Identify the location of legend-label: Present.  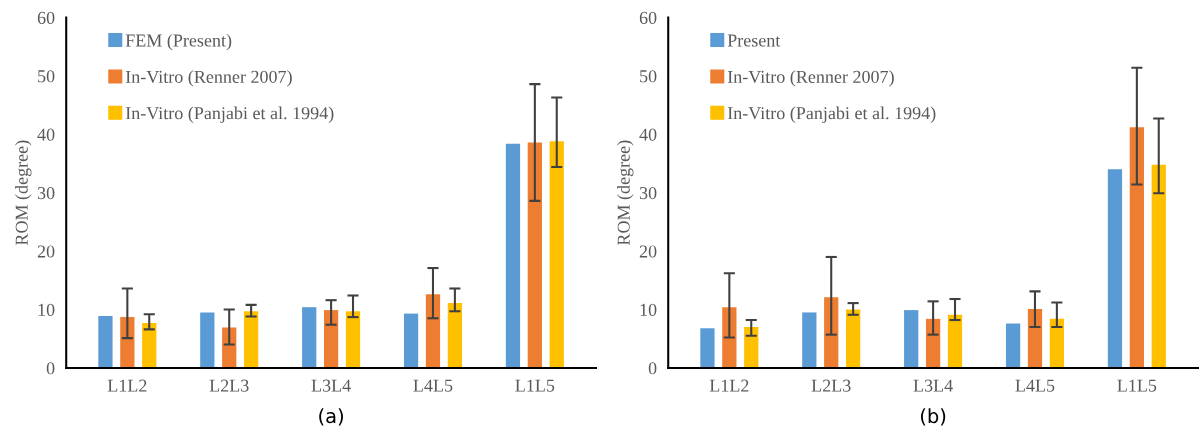
(754, 40).